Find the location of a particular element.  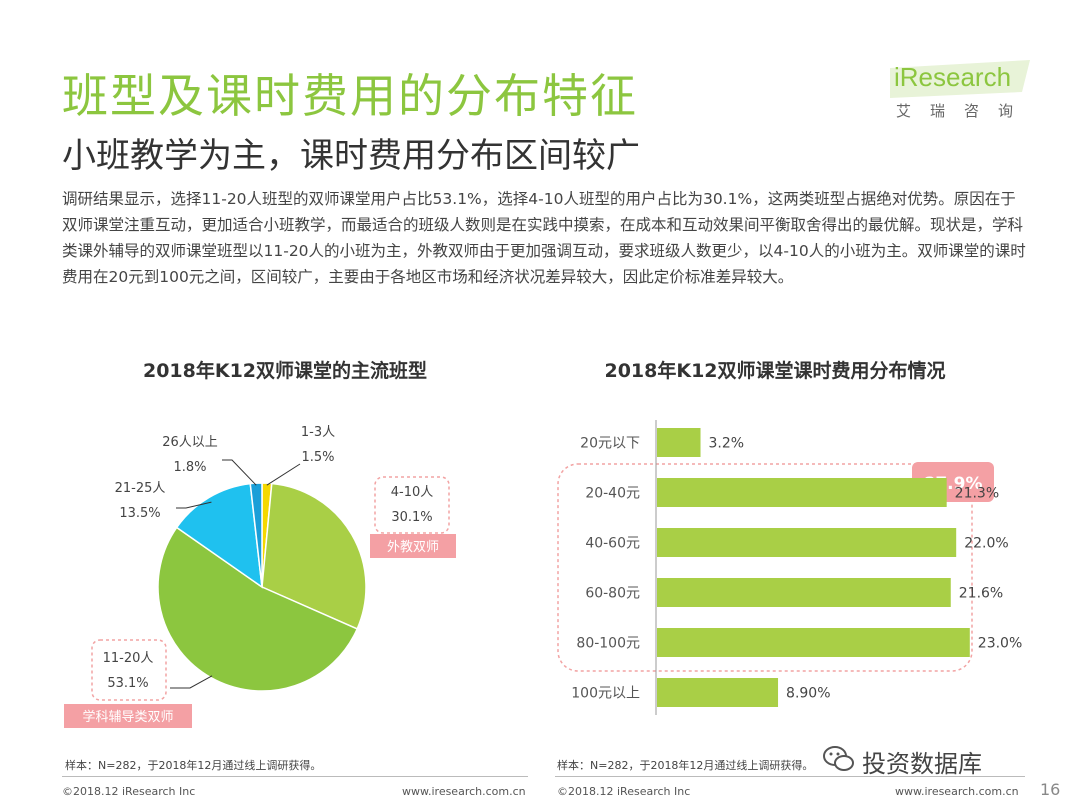

page-number: 16 is located at coordinates (1050, 789).